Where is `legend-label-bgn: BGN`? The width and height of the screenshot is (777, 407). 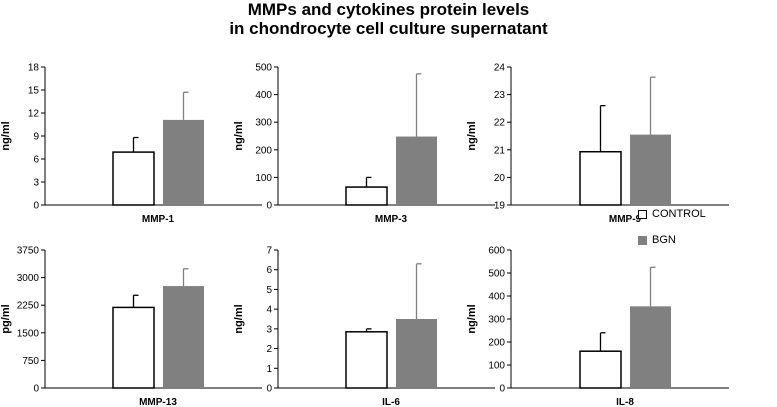
legend-label-bgn: BGN is located at coordinates (664, 240).